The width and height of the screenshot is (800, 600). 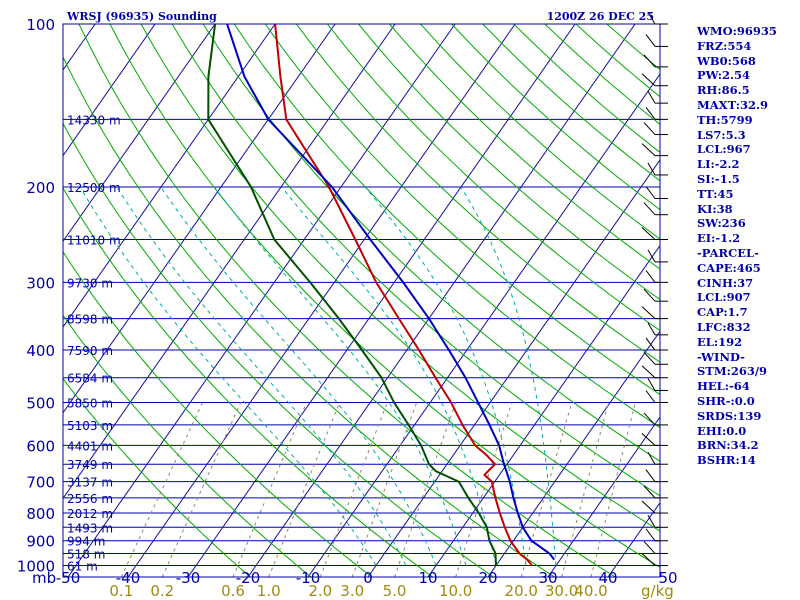 I want to click on index-value: SW:236, so click(x=721, y=223).